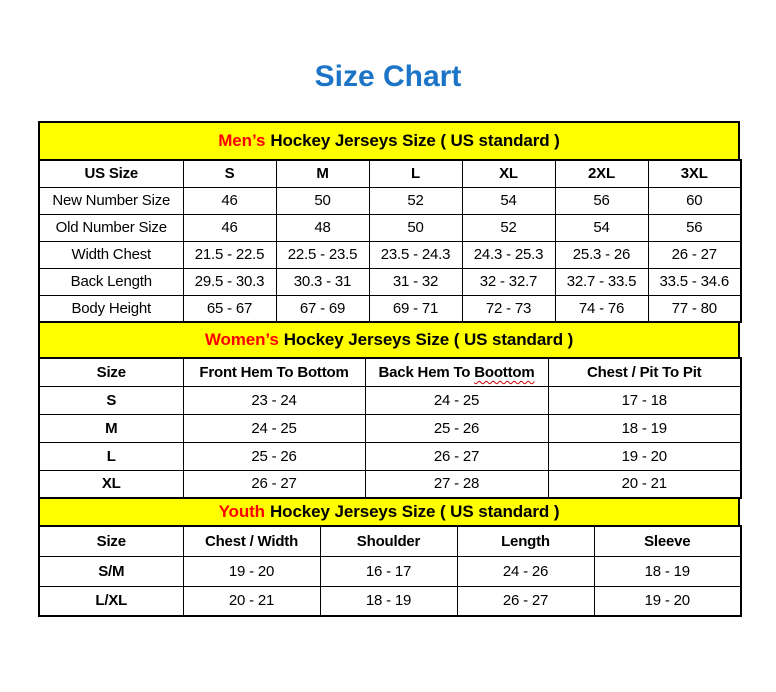 This screenshot has width=776, height=692. I want to click on table-row: M 24 - 25 25 - 26 18 - 19, so click(390, 428).